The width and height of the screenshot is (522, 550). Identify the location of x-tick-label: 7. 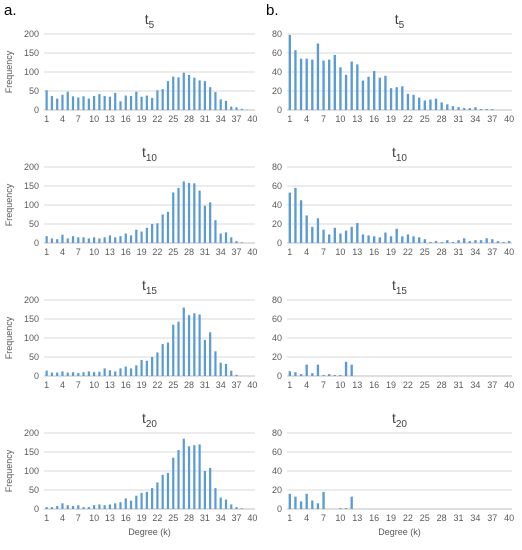
(78, 385).